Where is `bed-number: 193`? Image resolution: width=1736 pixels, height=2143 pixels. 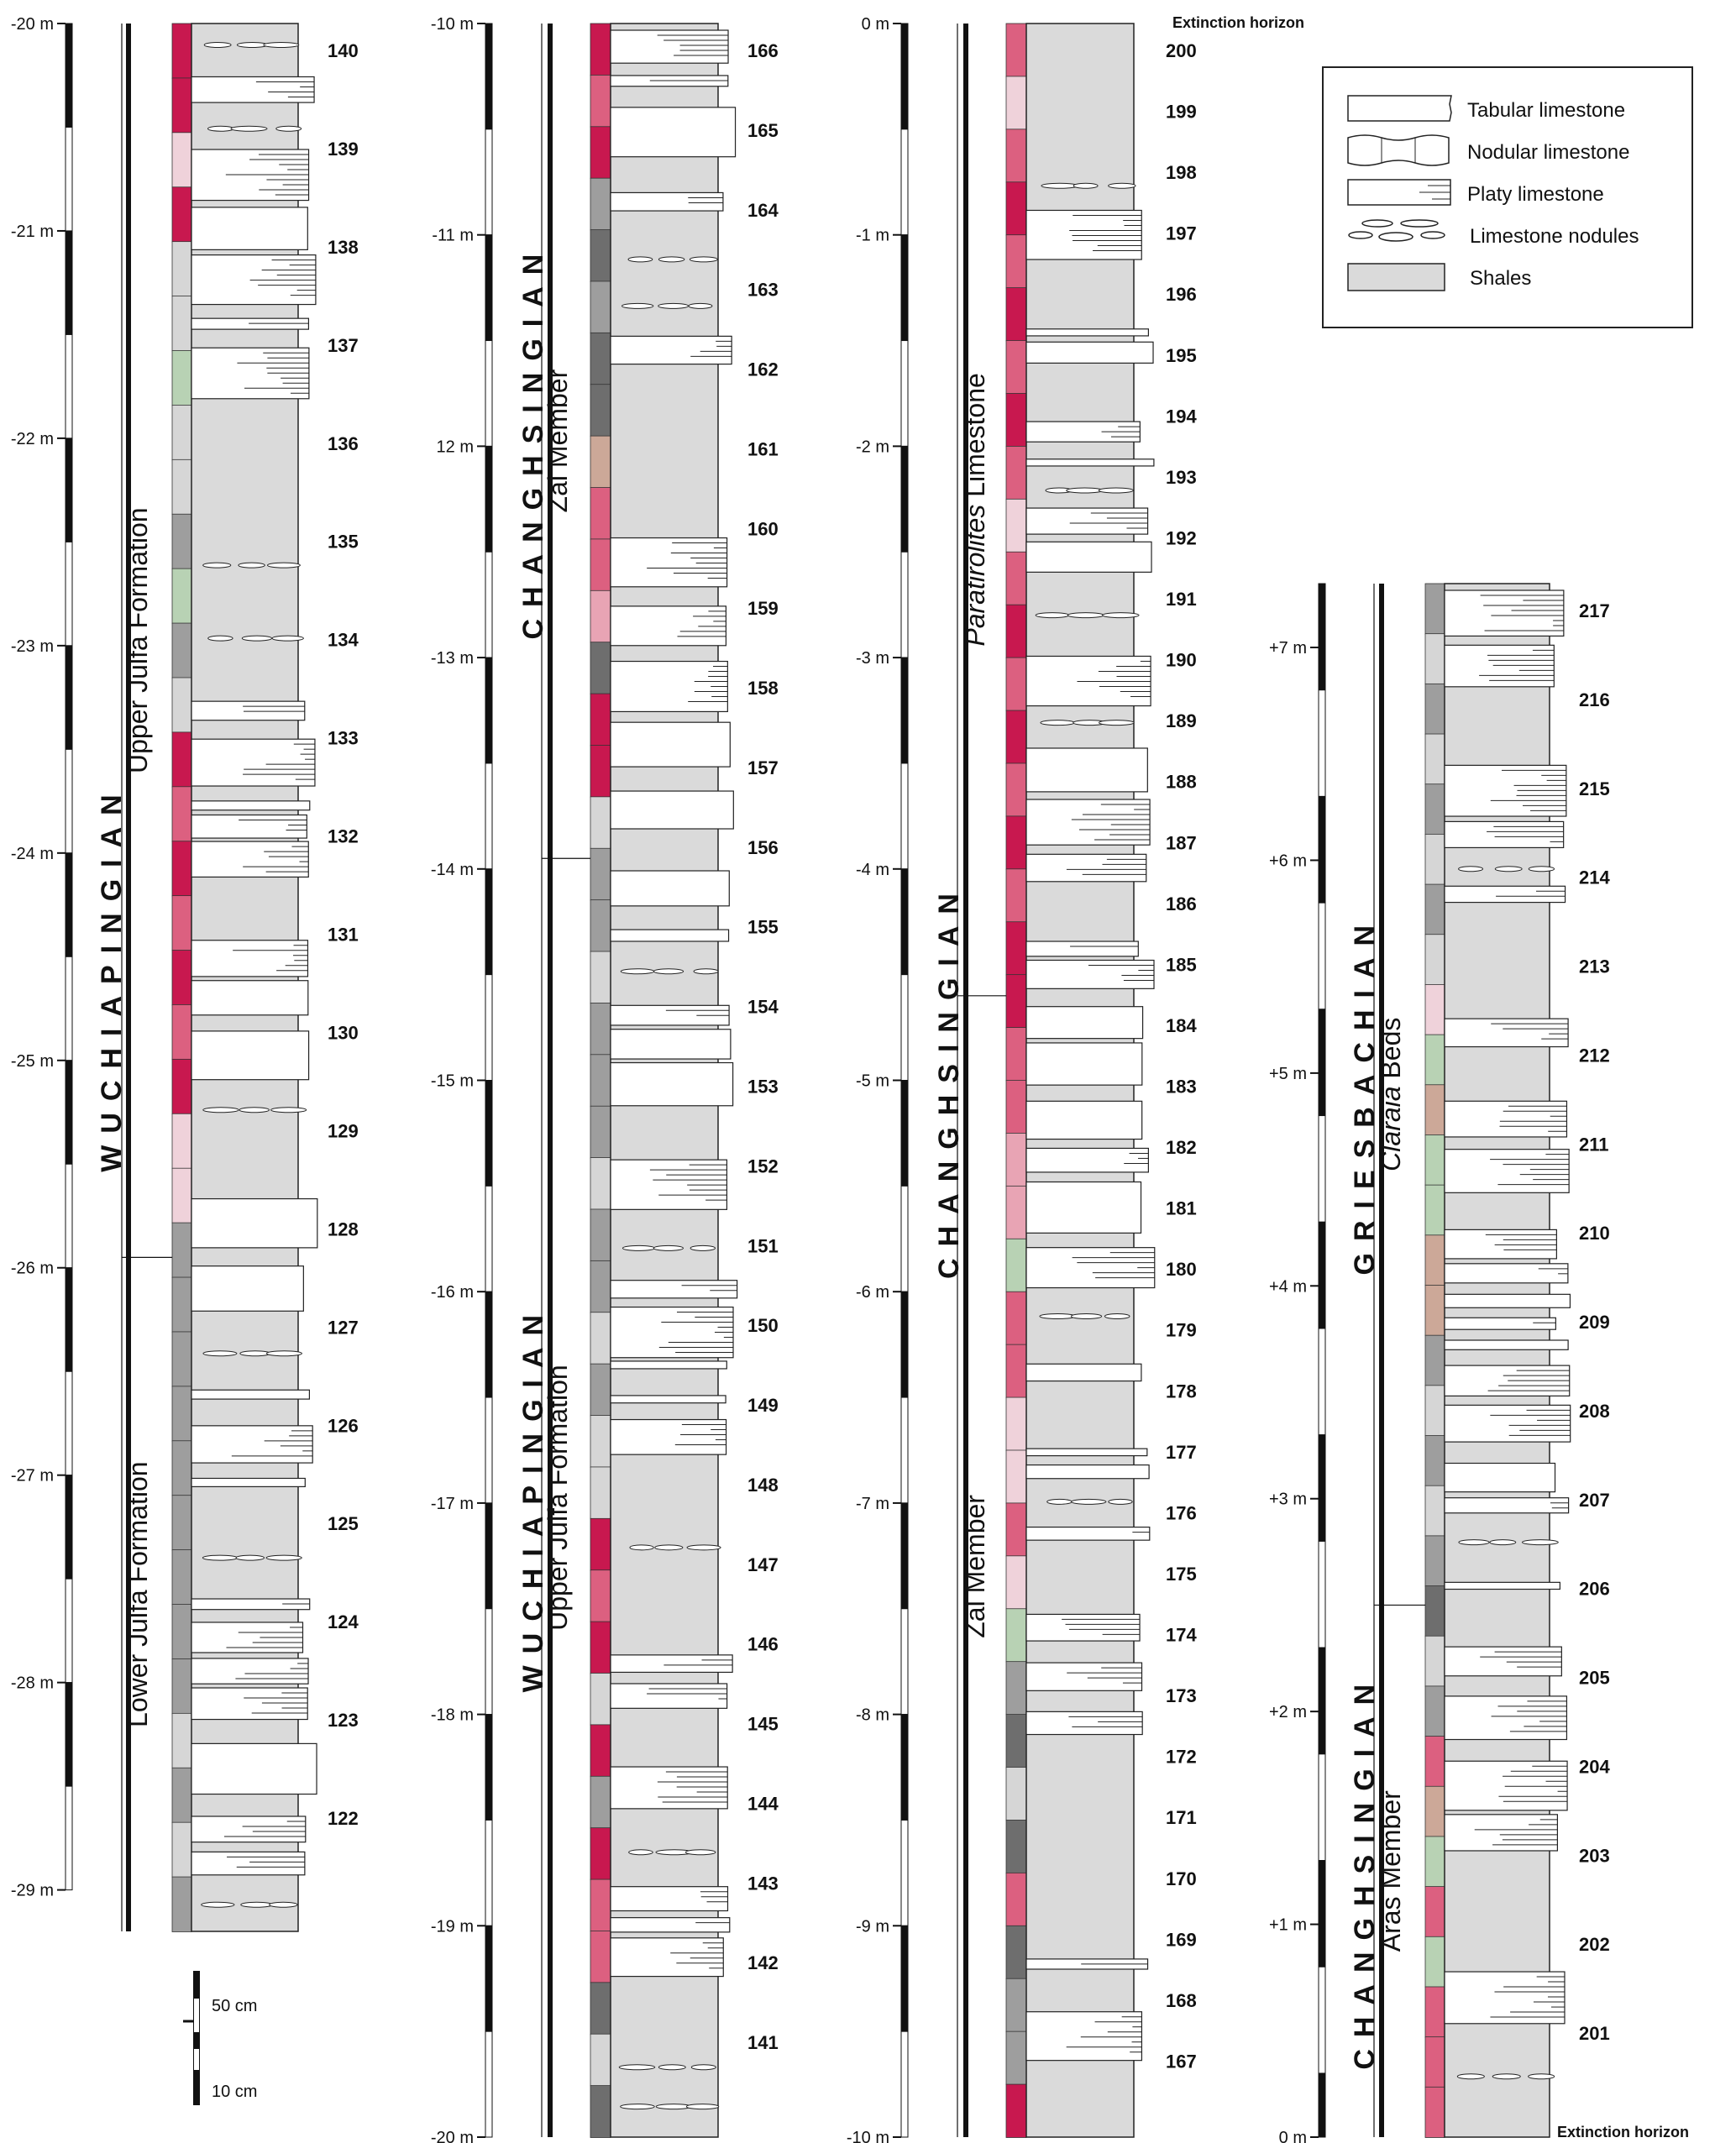
bed-number: 193 is located at coordinates (1181, 477).